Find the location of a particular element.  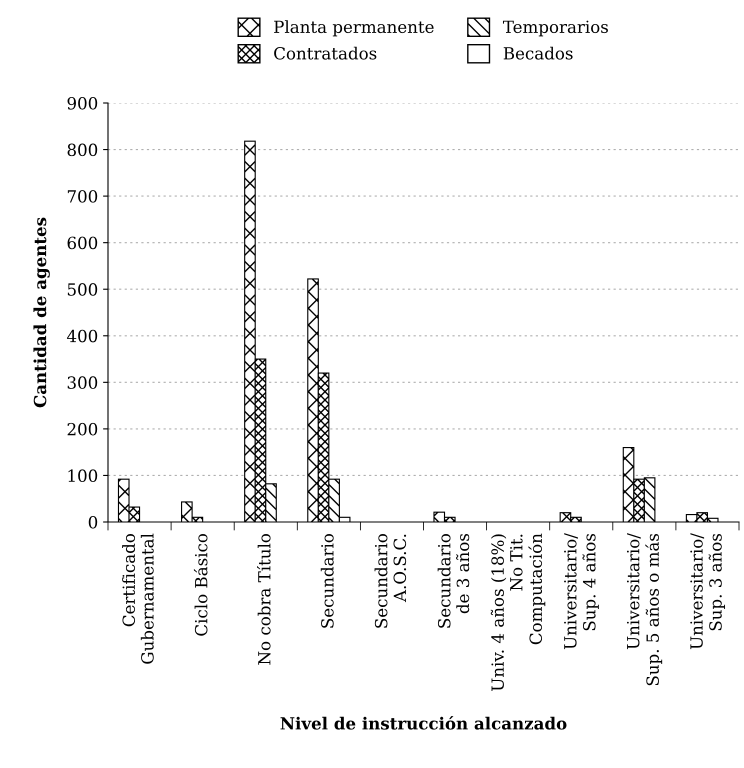

y-tick-label: 500 is located at coordinates (83, 289).